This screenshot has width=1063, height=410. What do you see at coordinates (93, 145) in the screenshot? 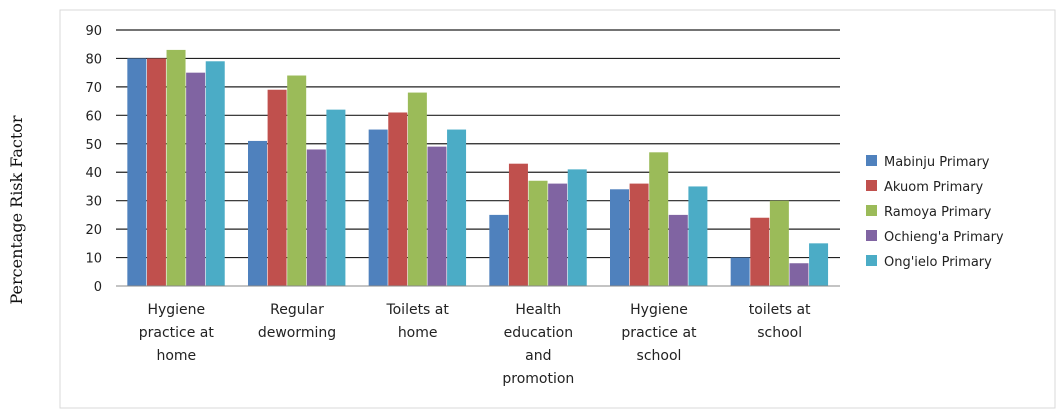
I see `y-tick-label: 50` at bounding box center [93, 145].